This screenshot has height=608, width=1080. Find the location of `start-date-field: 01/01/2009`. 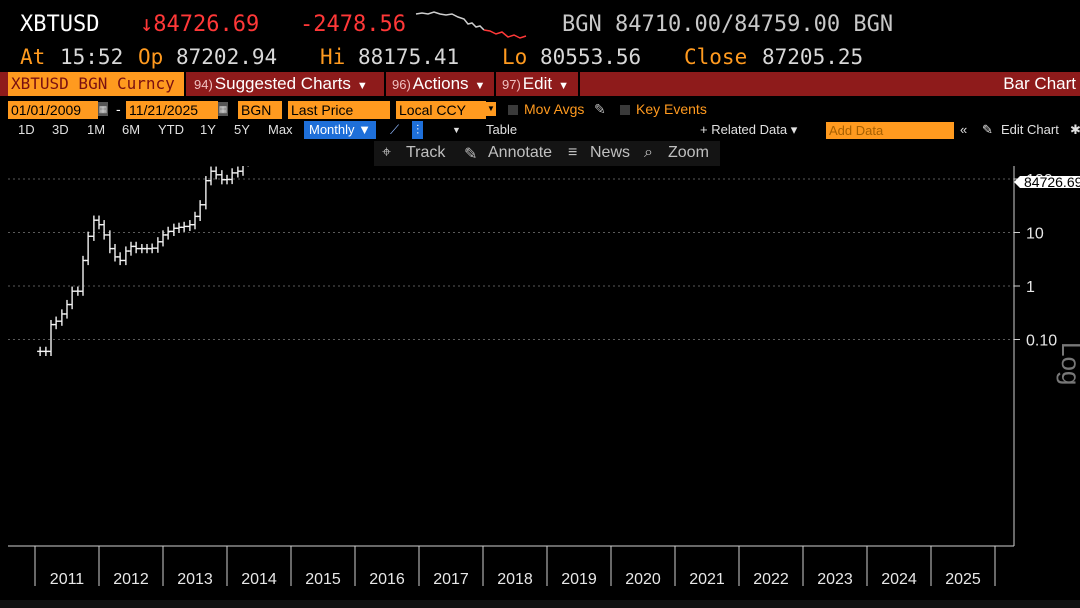

start-date-field: 01/01/2009 is located at coordinates (53, 110).